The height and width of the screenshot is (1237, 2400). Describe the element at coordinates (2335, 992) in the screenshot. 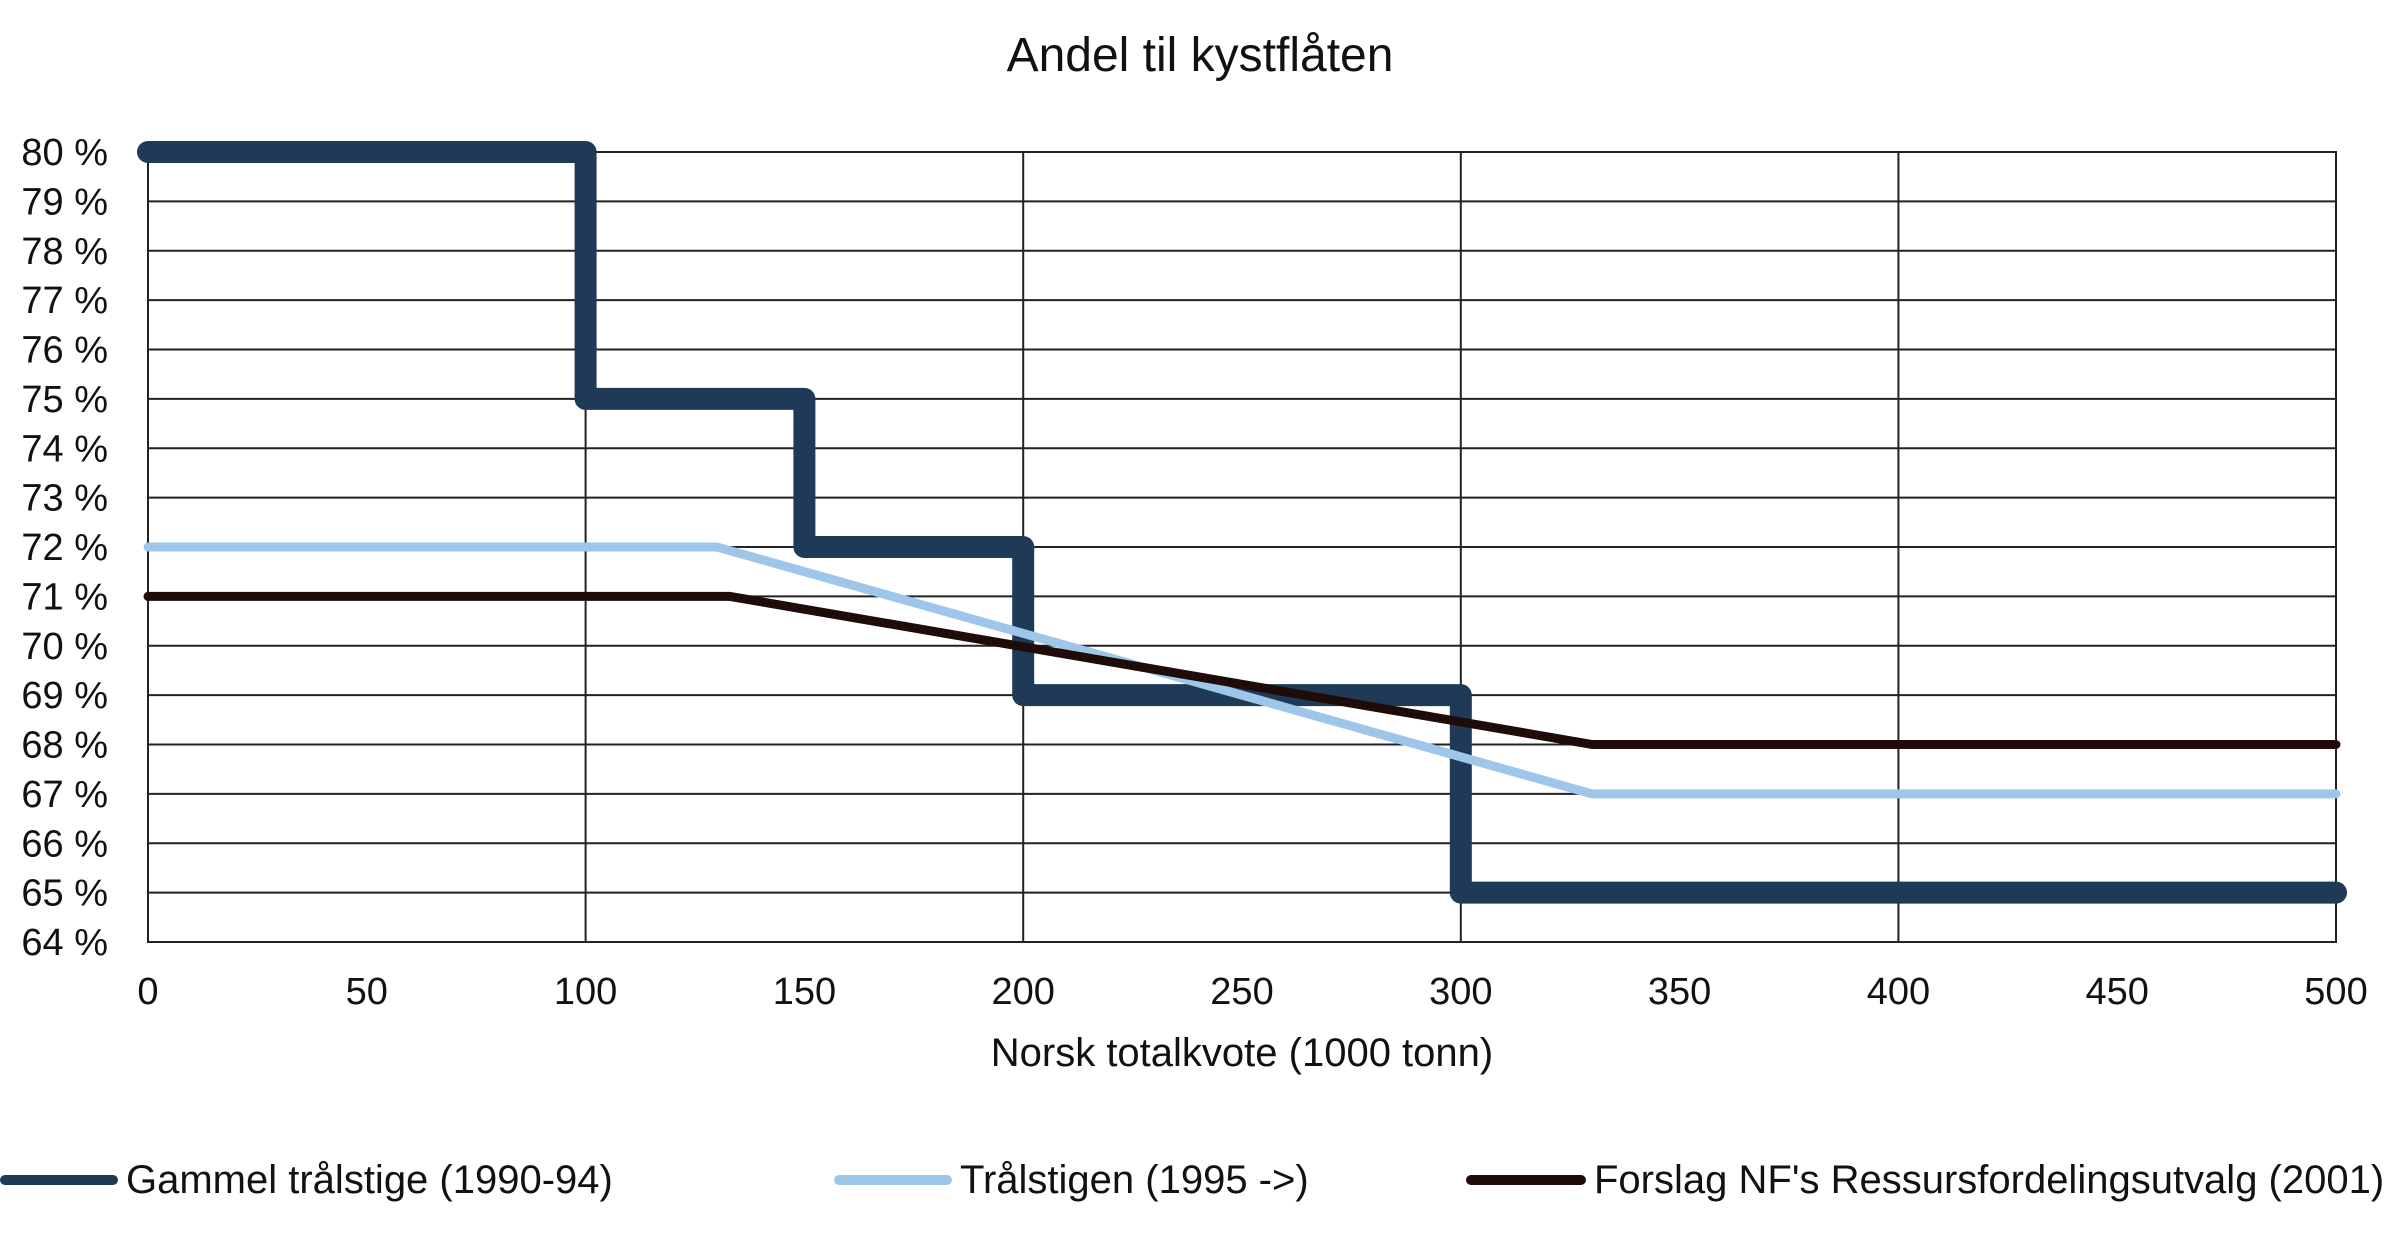

I see `x-tick-label: 500` at that location.